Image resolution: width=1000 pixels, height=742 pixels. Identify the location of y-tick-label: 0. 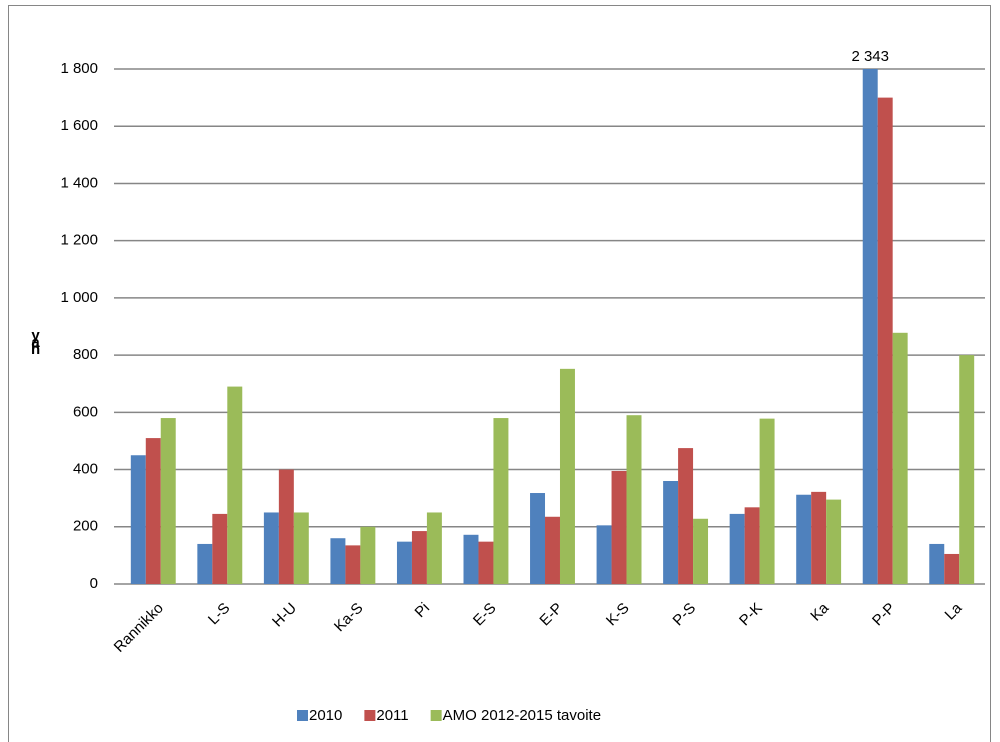
(94, 583).